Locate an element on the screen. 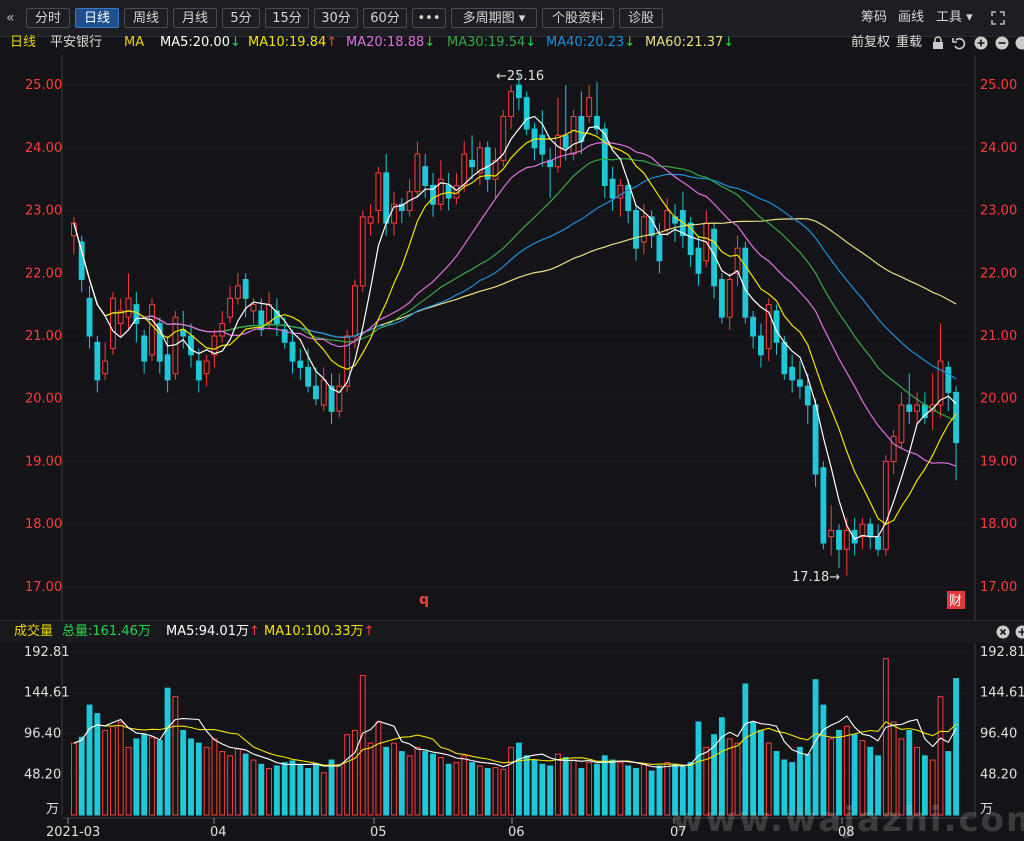 This screenshot has width=1024, height=841. tab-daily: 日线 is located at coordinates (97, 18).